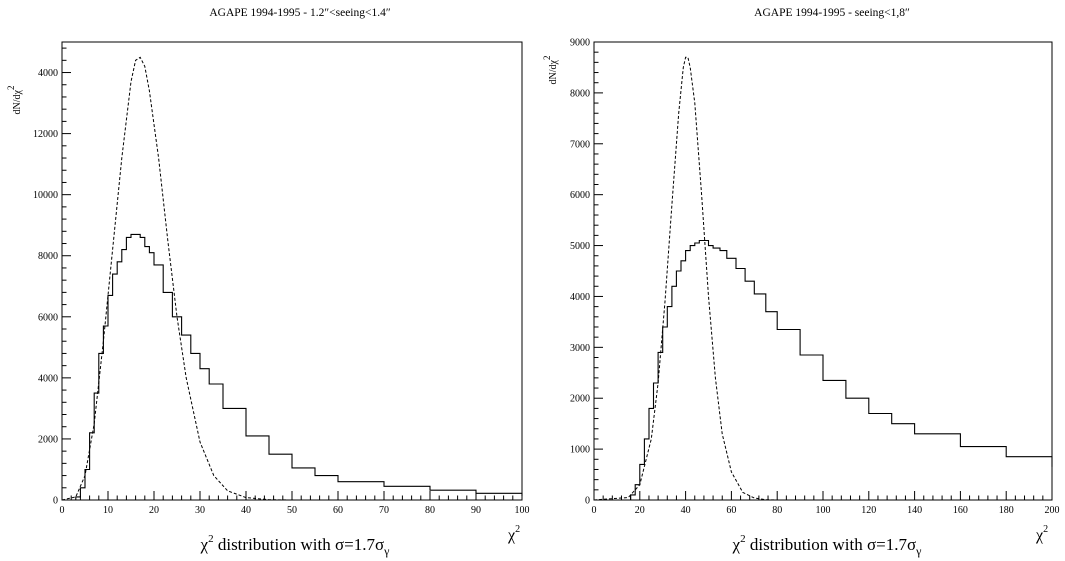  Describe the element at coordinates (200, 510) in the screenshot. I see `x-tick-label: 30` at that location.